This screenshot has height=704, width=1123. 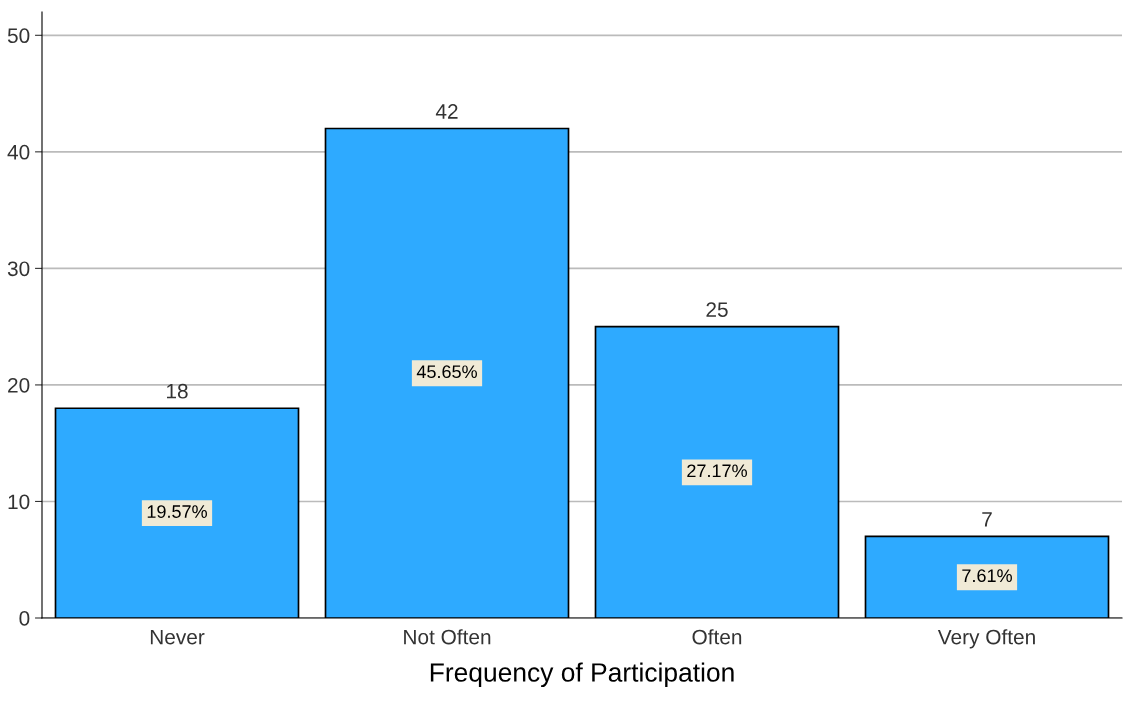 What do you see at coordinates (987, 519) in the screenshot?
I see `data-label: 7` at bounding box center [987, 519].